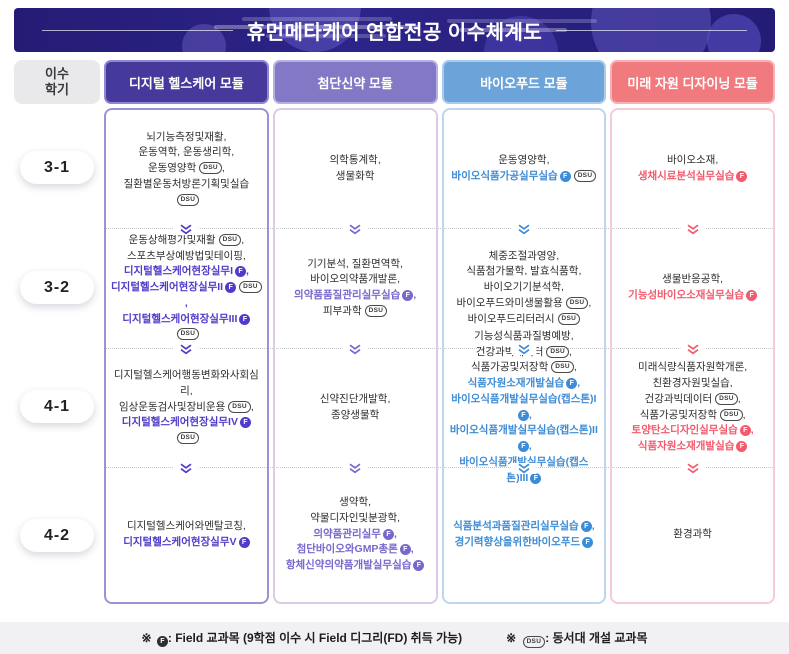 This screenshot has height=654, width=789. Describe the element at coordinates (204, 38) in the screenshot. I see `banner-decoration-circle` at that location.